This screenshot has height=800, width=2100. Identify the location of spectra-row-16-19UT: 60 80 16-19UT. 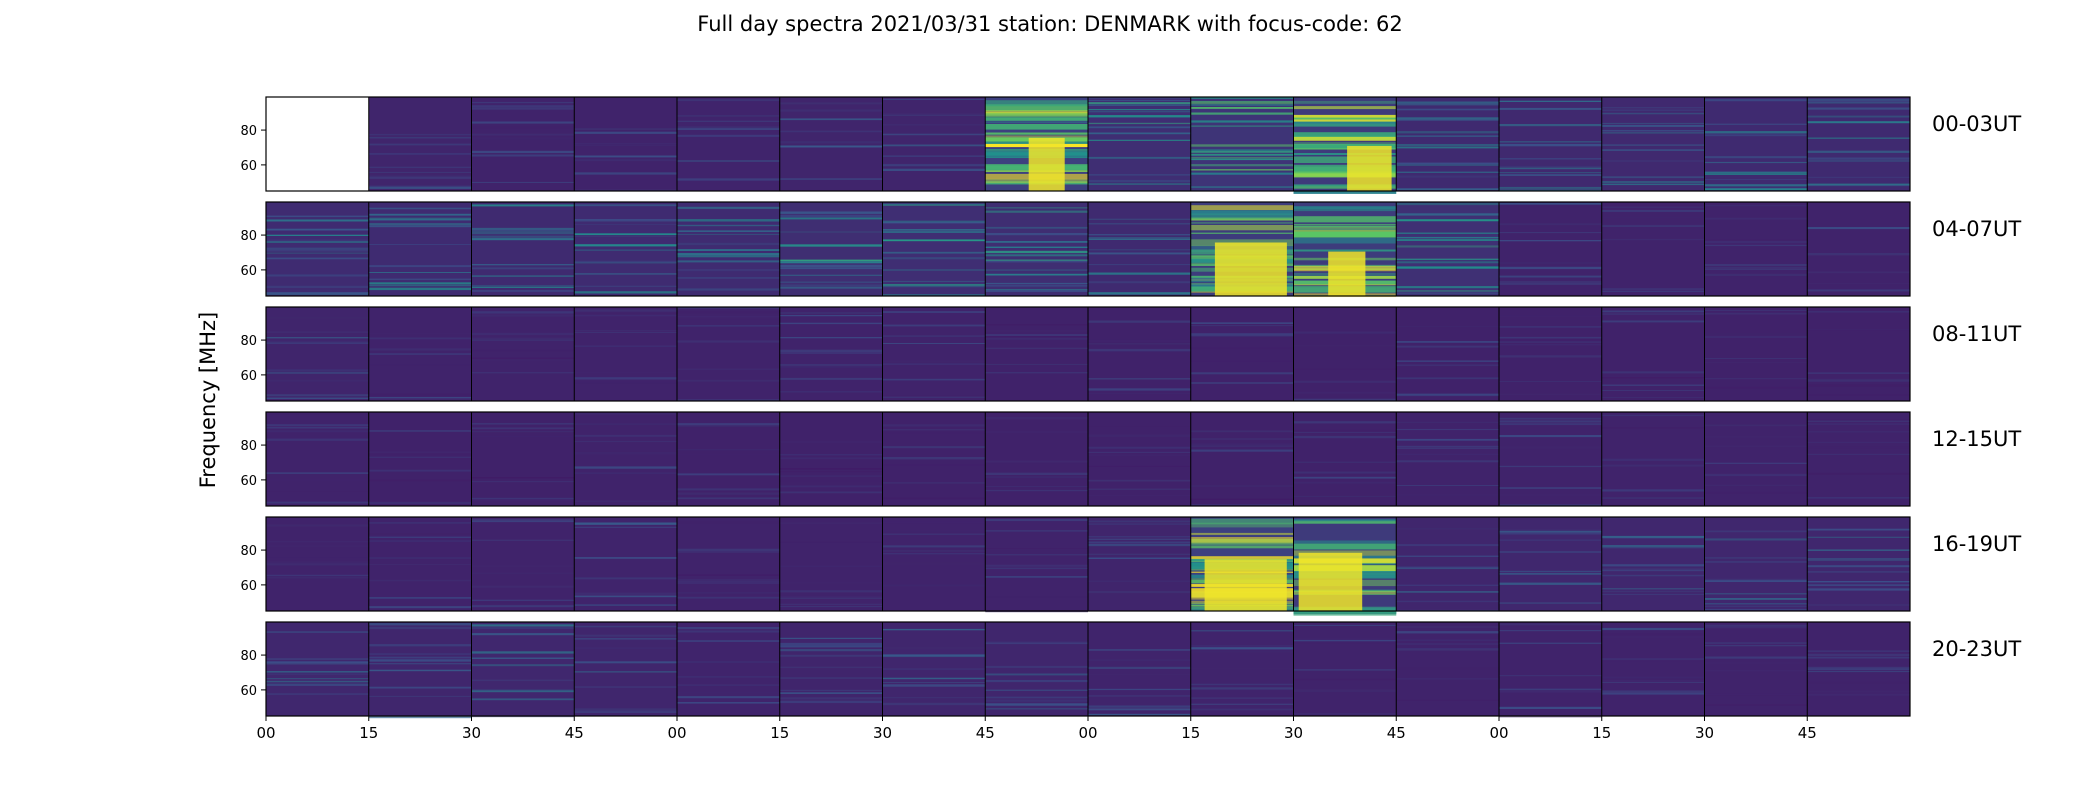
(1130, 566).